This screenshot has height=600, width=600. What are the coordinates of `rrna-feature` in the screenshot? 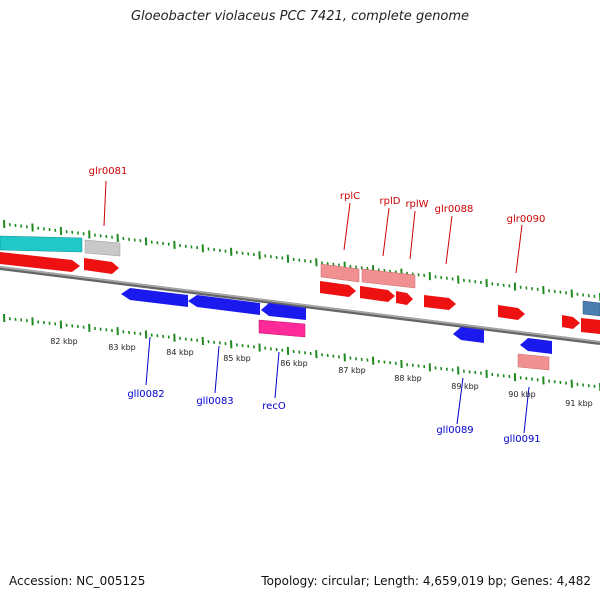 It's located at (533, 362).